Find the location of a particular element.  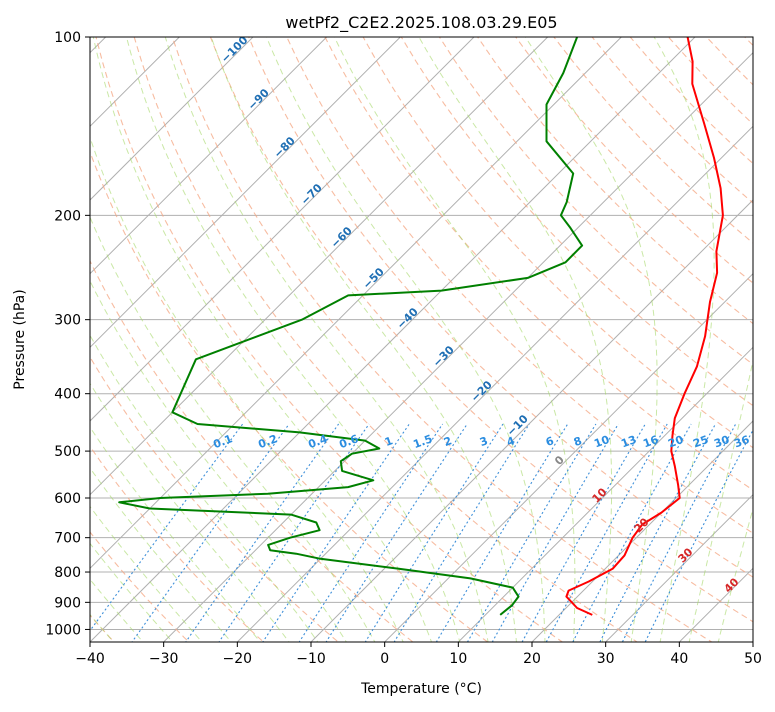

x-axis-label: Temperature (°C) is located at coordinates (421, 689).